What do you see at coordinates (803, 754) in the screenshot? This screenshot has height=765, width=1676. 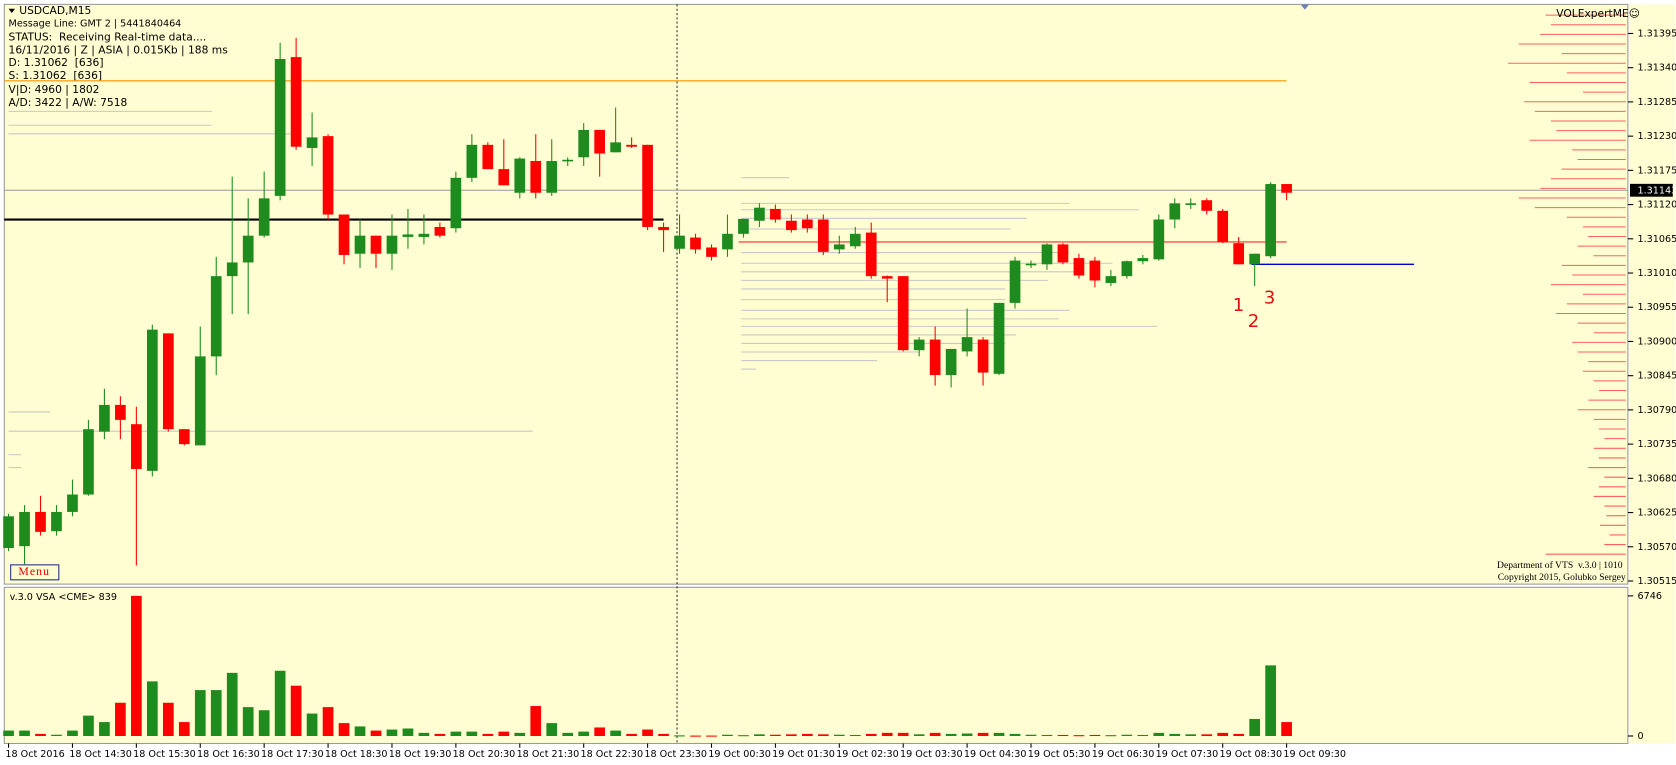 I see `x-tick-label: 19 Oct 01:30` at bounding box center [803, 754].